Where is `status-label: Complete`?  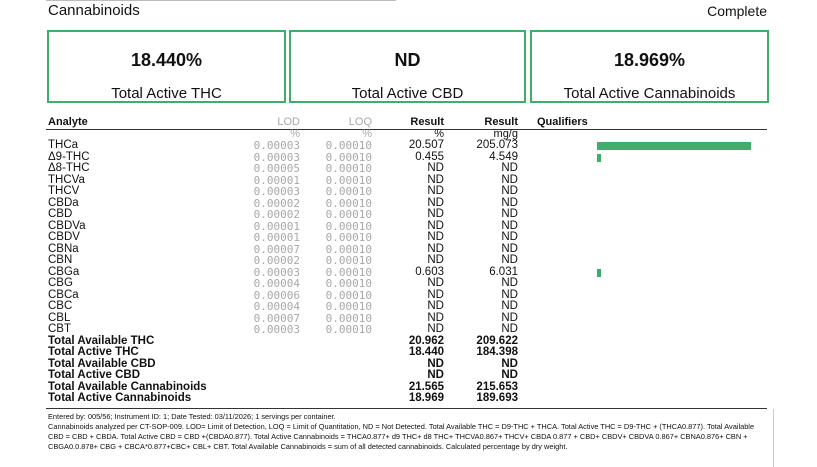
status-label: Complete is located at coordinates (737, 11).